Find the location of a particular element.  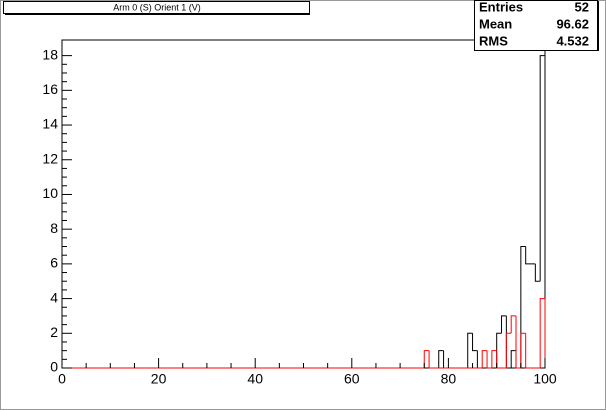

y-tick-label: 18 is located at coordinates (50, 54).